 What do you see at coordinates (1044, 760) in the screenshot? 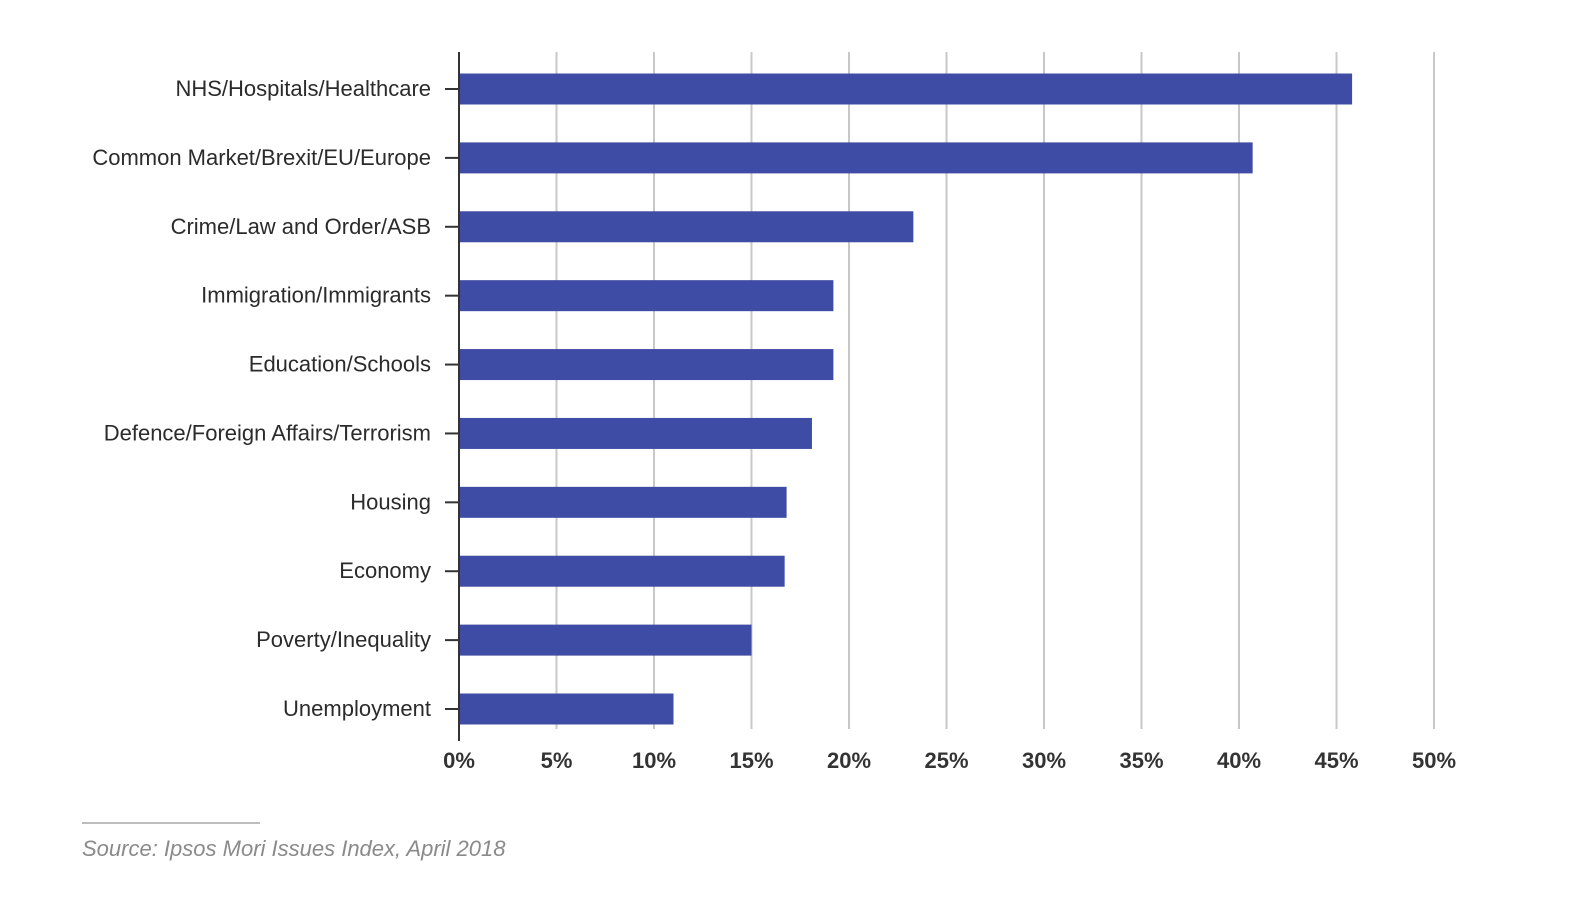
I see `x-tick-label: 30%` at bounding box center [1044, 760].